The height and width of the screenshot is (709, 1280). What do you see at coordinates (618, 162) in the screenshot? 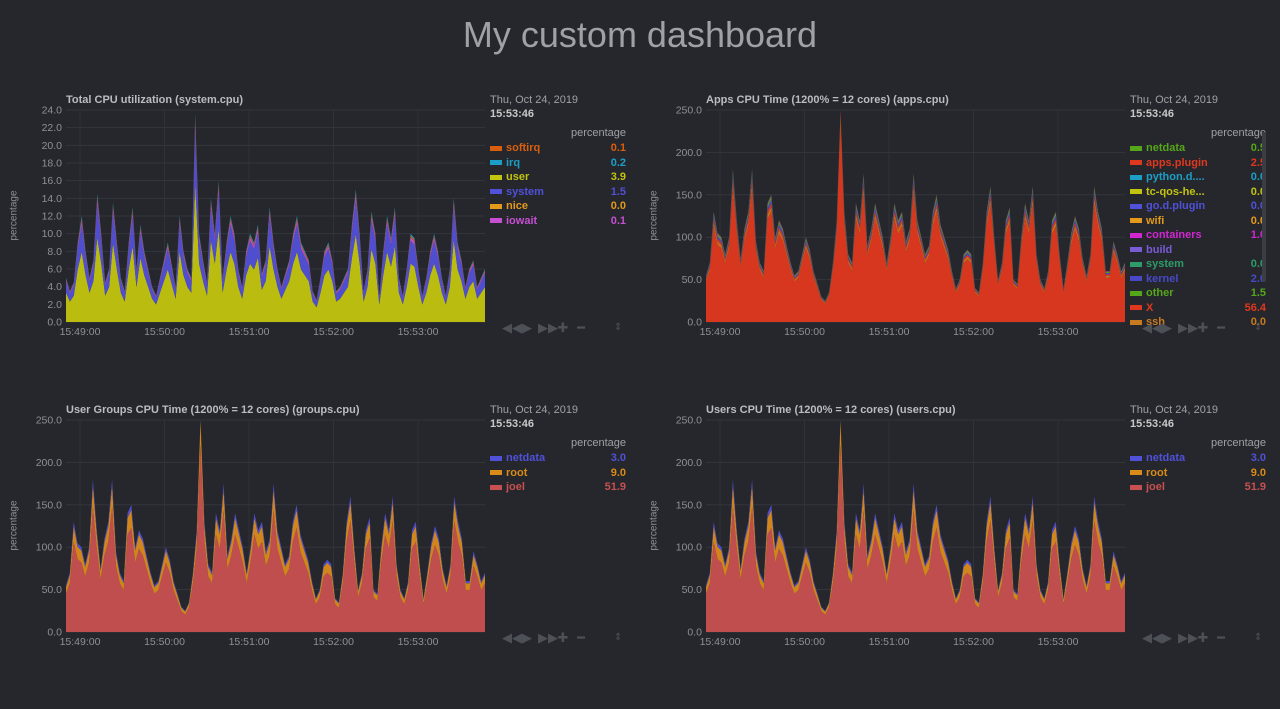
I see `legend-series-value: 0.2` at bounding box center [618, 162].